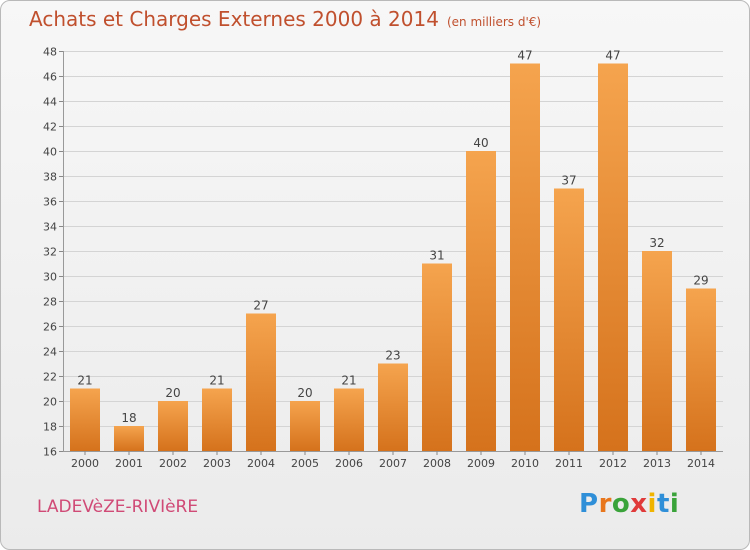  I want to click on logo-letter: t, so click(663, 504).